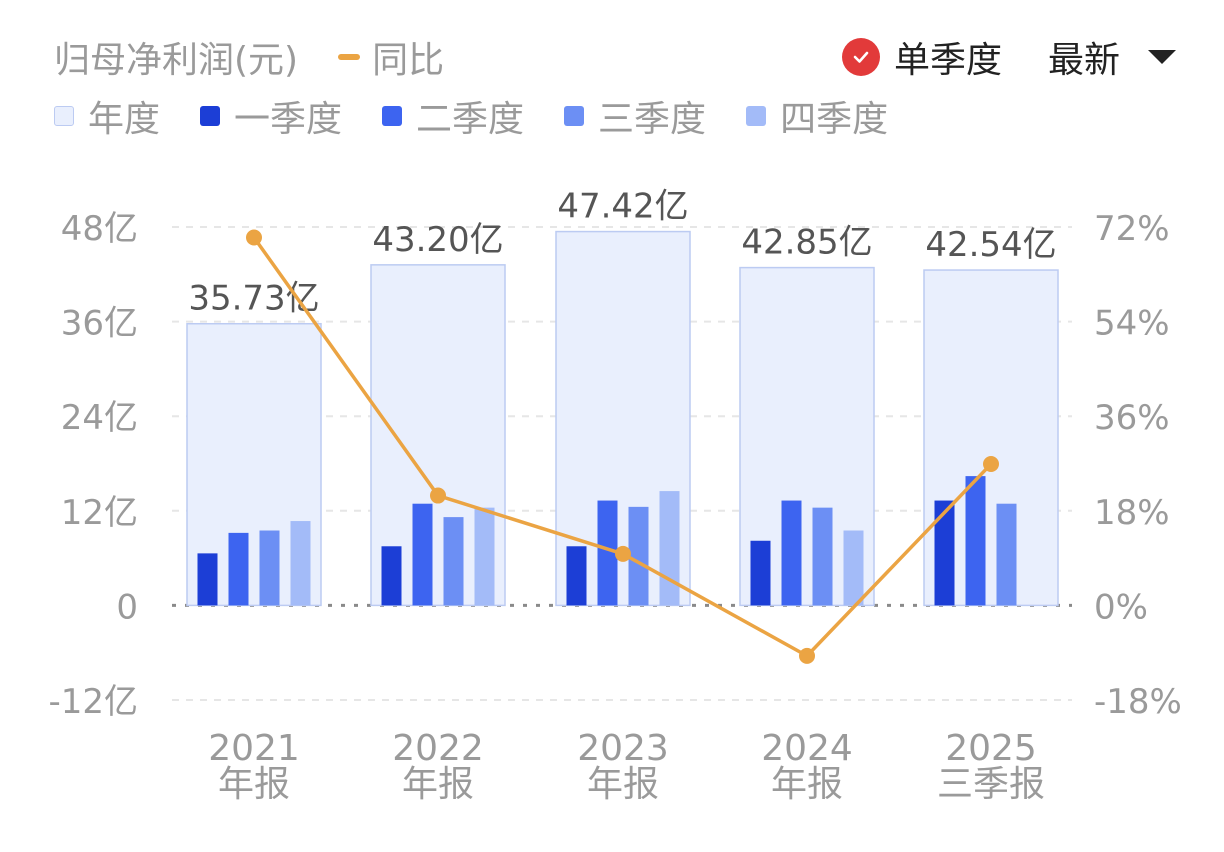 The height and width of the screenshot is (852, 1224). I want to click on y-left-tick-label: 24亿, so click(99, 418).